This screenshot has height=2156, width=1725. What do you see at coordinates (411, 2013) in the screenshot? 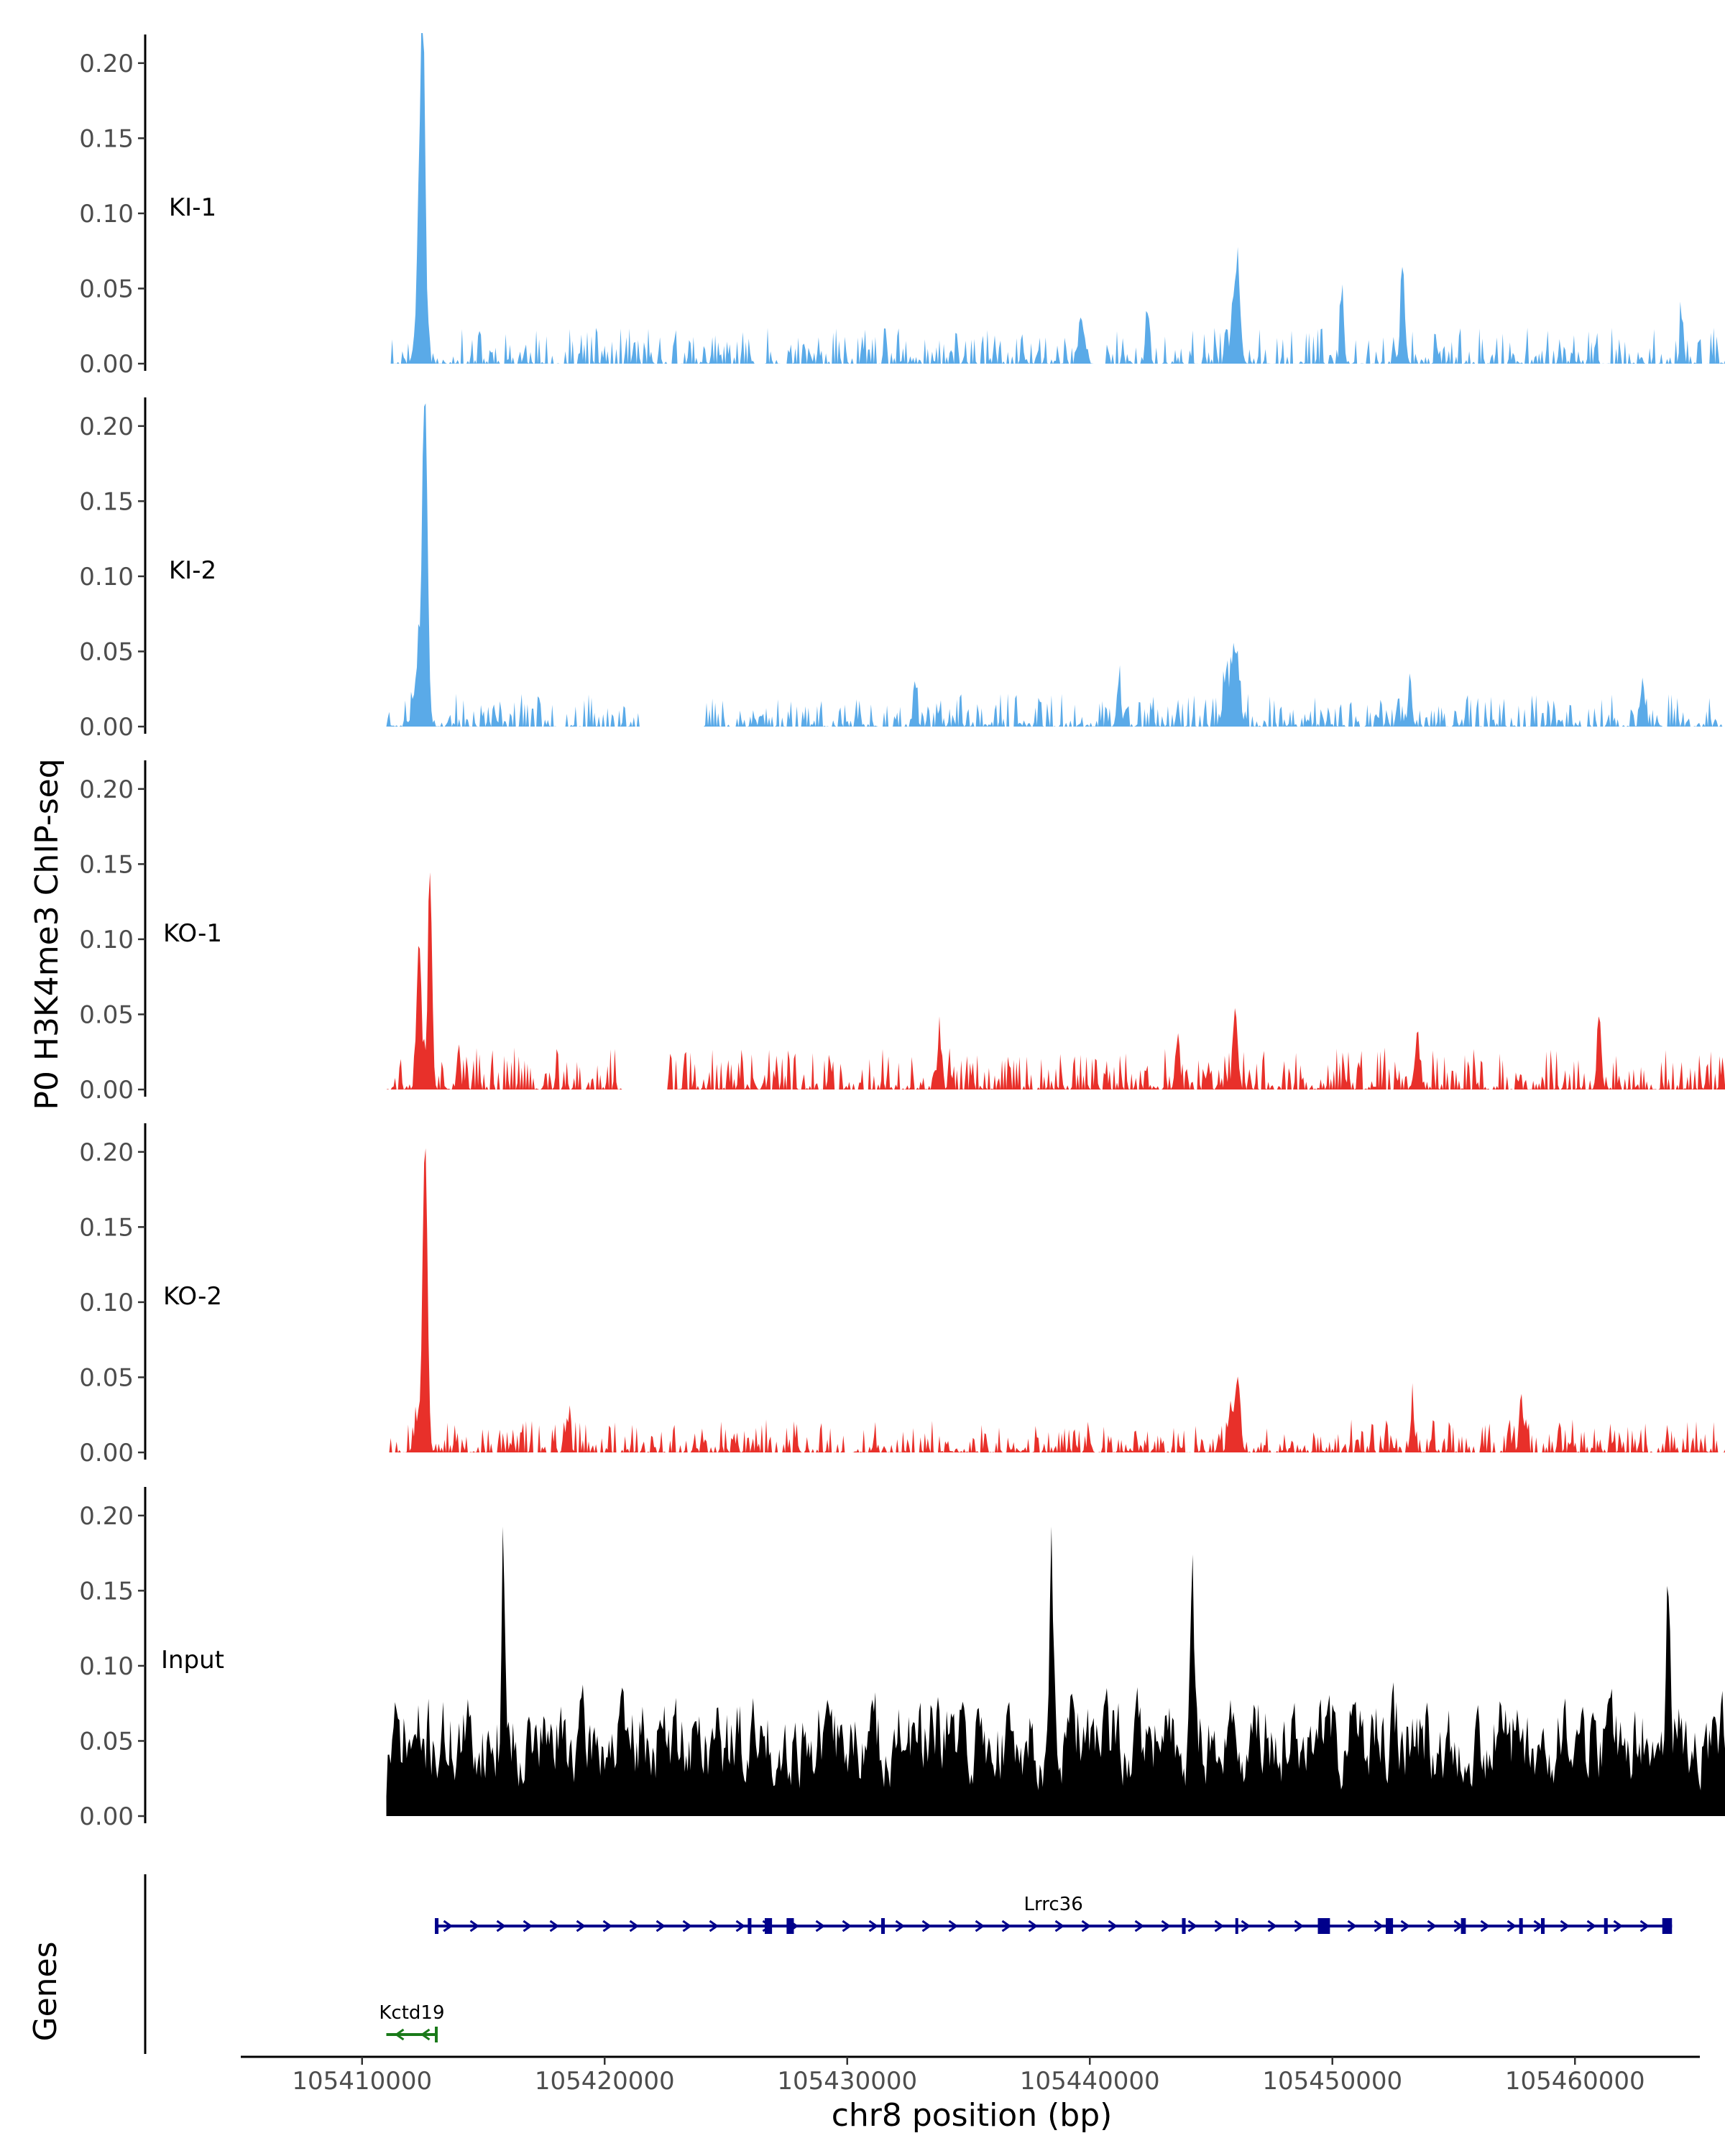
I see `gene-name: Kctd19` at bounding box center [411, 2013].